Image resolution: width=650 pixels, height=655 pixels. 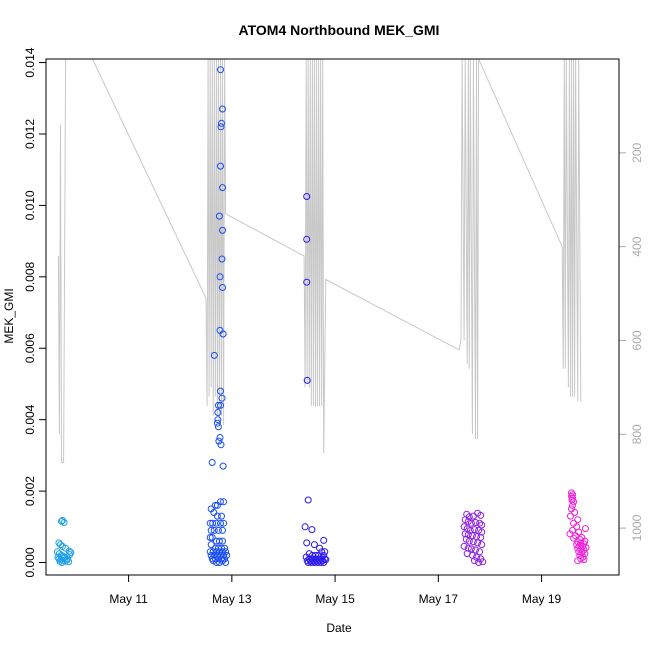 What do you see at coordinates (30, 562) in the screenshot?
I see `y-tick-label: 0.000` at bounding box center [30, 562].